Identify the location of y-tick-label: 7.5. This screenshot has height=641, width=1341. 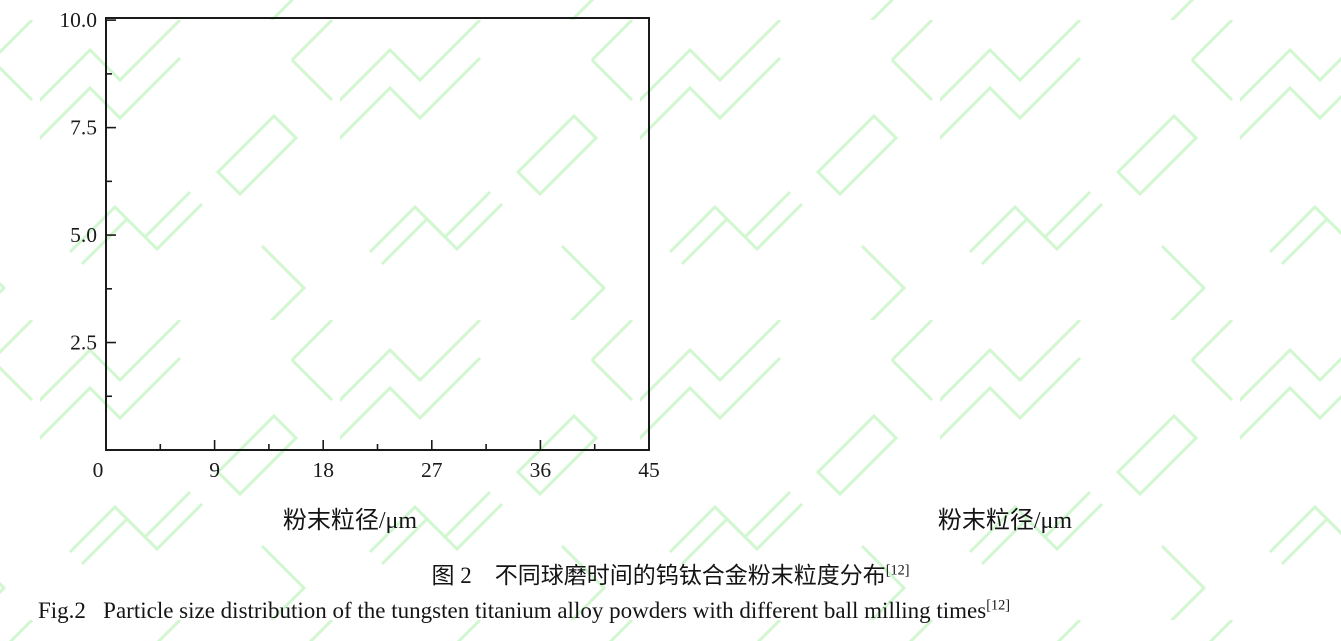
(83, 128).